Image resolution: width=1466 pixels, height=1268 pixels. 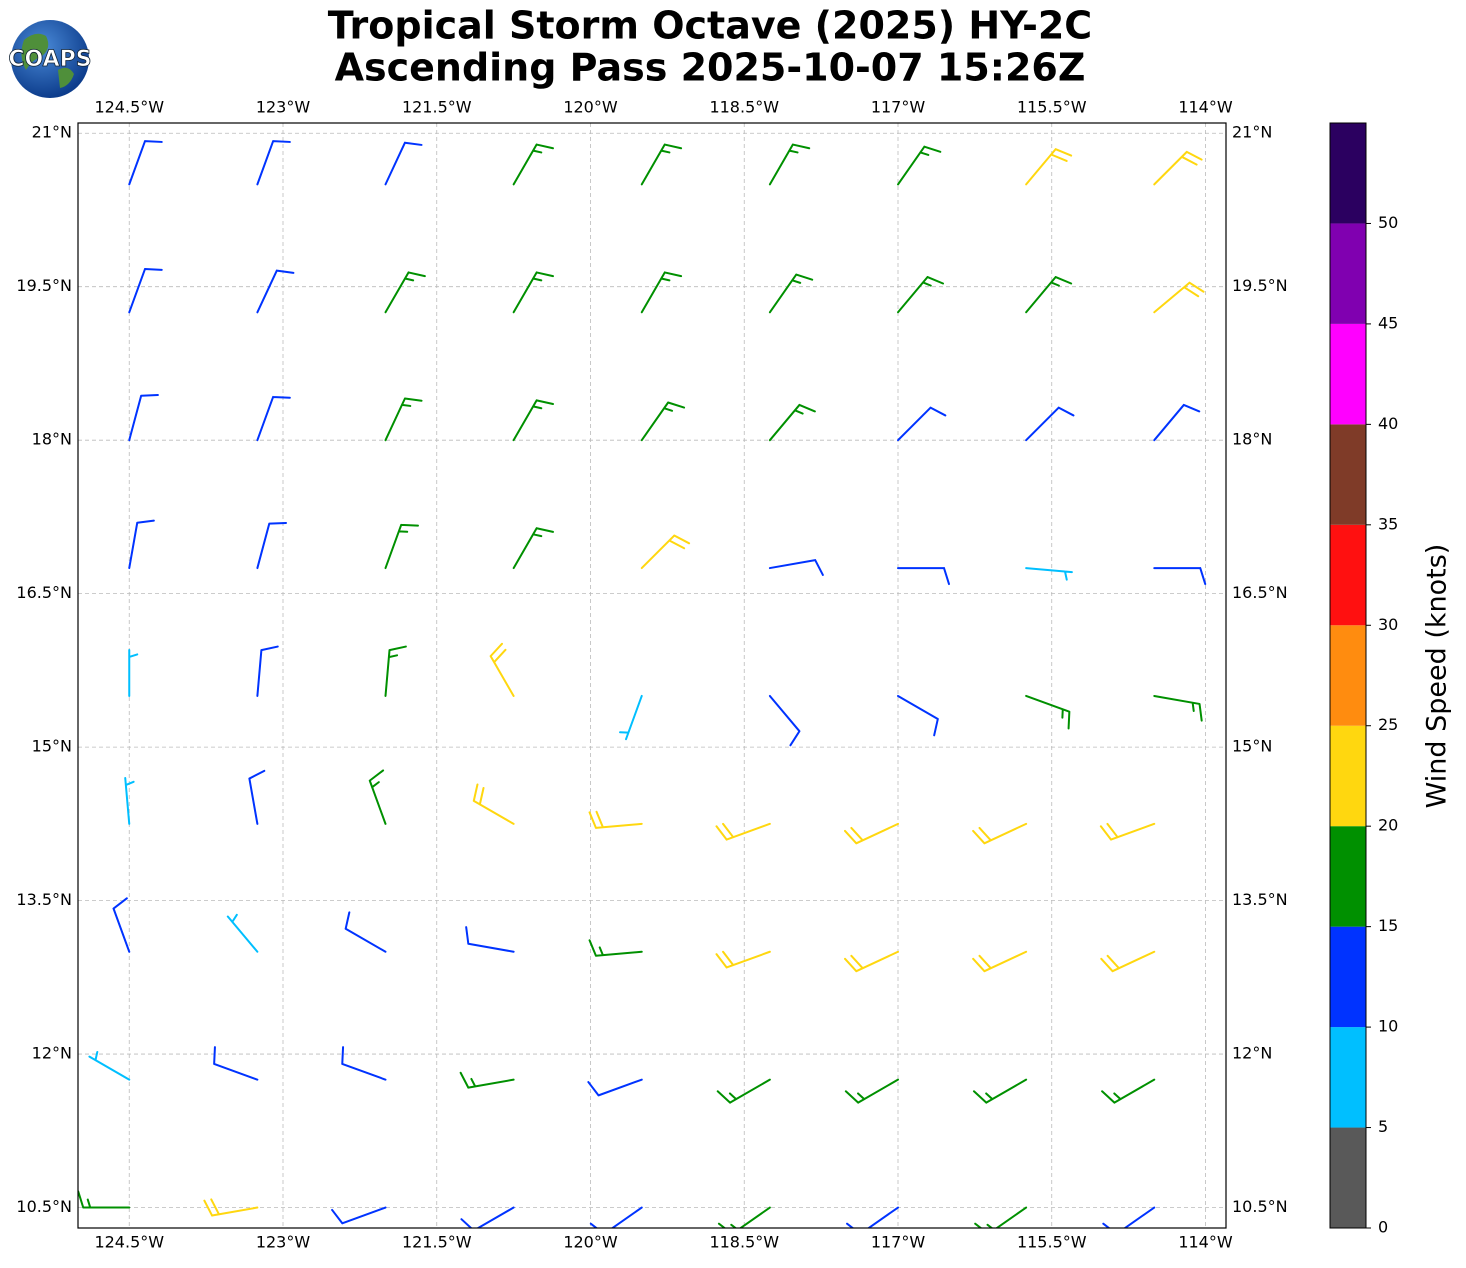 I want to click on colorbar-tick-label: 40, so click(x=1388, y=423).